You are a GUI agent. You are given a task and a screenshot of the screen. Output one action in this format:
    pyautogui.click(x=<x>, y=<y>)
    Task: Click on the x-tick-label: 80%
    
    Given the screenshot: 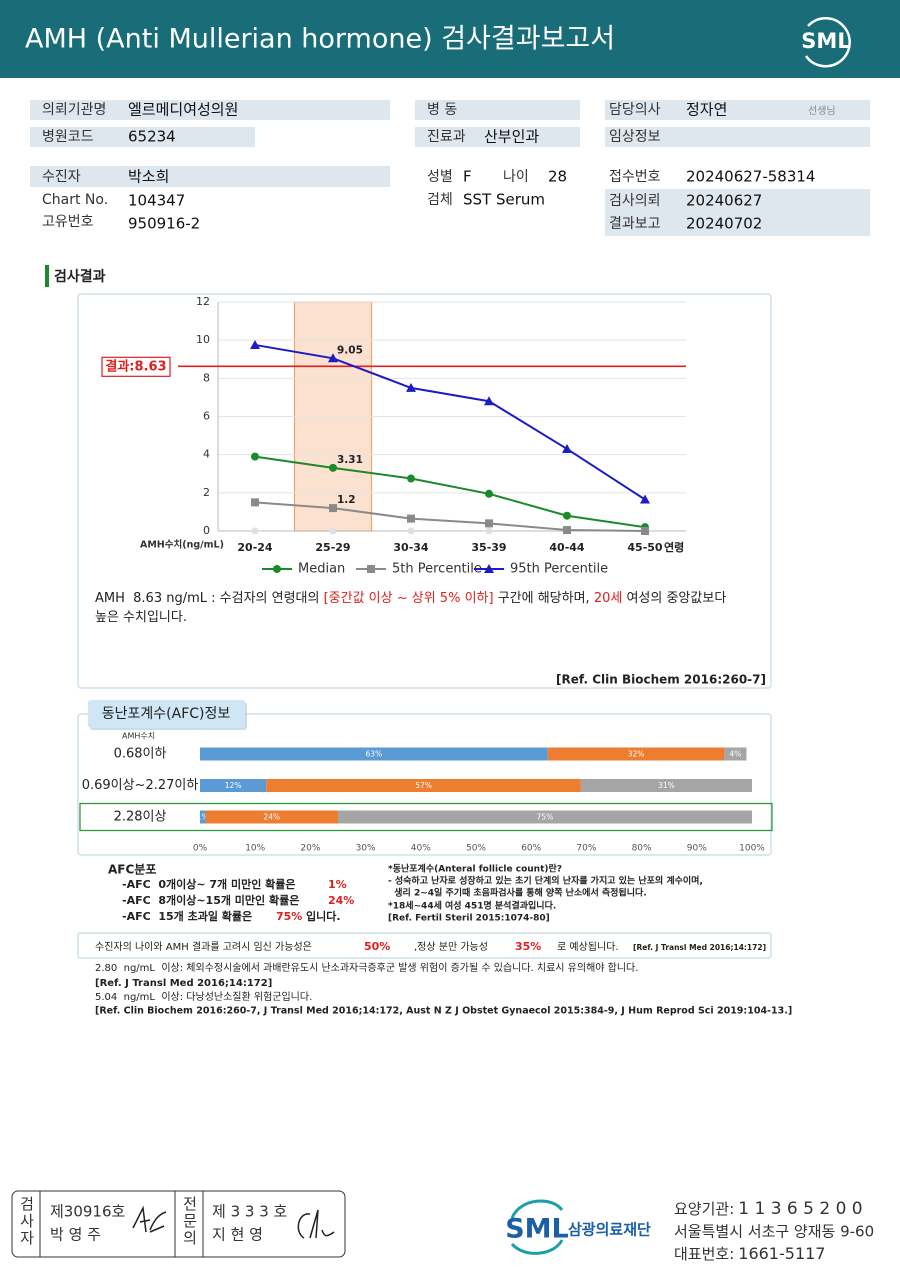 What is the action you would take?
    pyautogui.click(x=642, y=849)
    